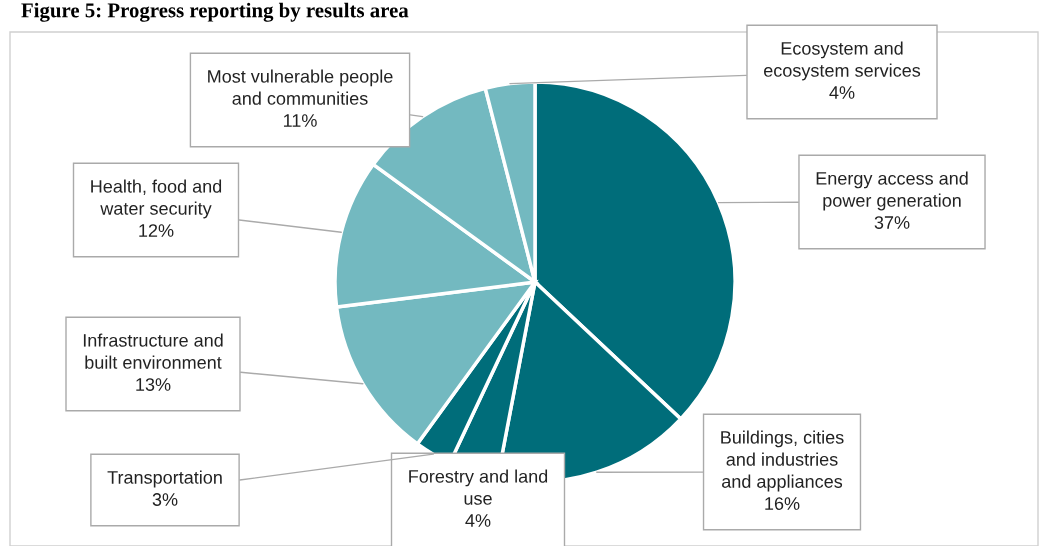 This screenshot has height=546, width=1048. I want to click on slice-label: Buildings, cities and industries and appliances, so click(782, 461).